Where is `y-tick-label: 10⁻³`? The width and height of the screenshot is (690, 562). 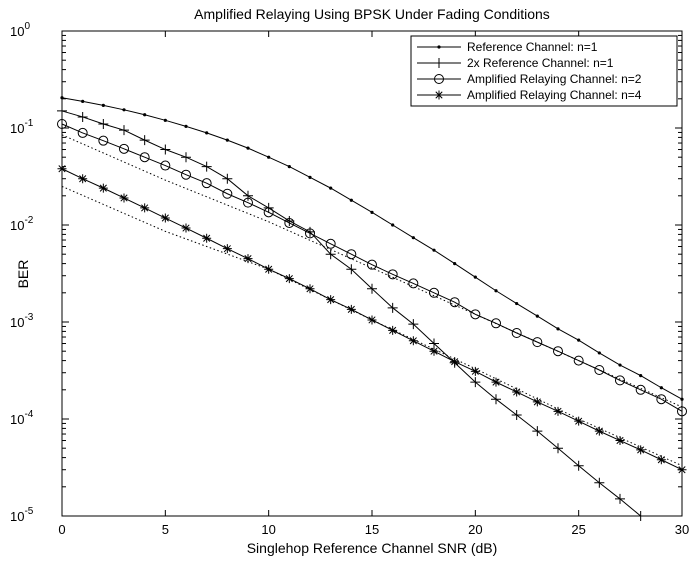 y-tick-label: 10⁻³ is located at coordinates (22, 321).